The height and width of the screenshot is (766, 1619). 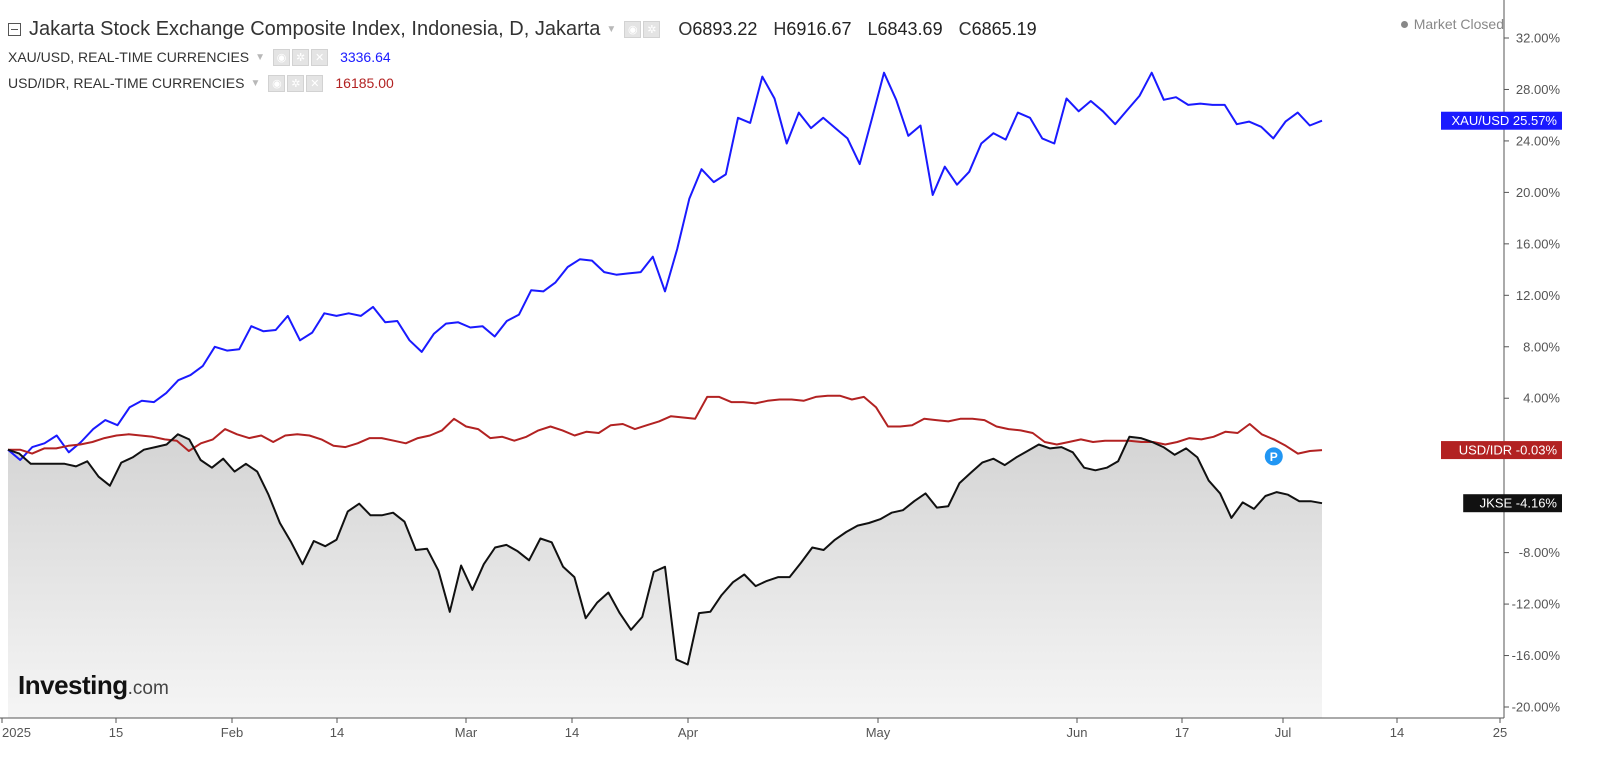 I want to click on event-marker-icon: P, so click(x=1273, y=456).